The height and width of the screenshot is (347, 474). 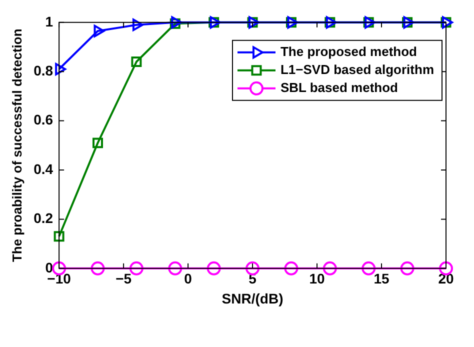 What do you see at coordinates (382, 278) in the screenshot?
I see `x-tick-label: 15` at bounding box center [382, 278].